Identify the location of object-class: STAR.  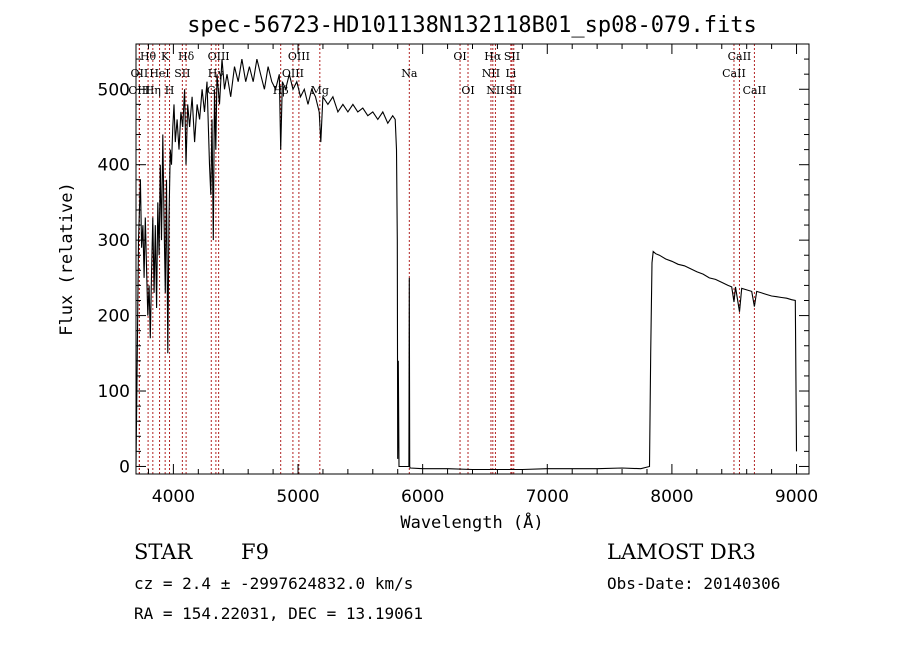
(163, 552).